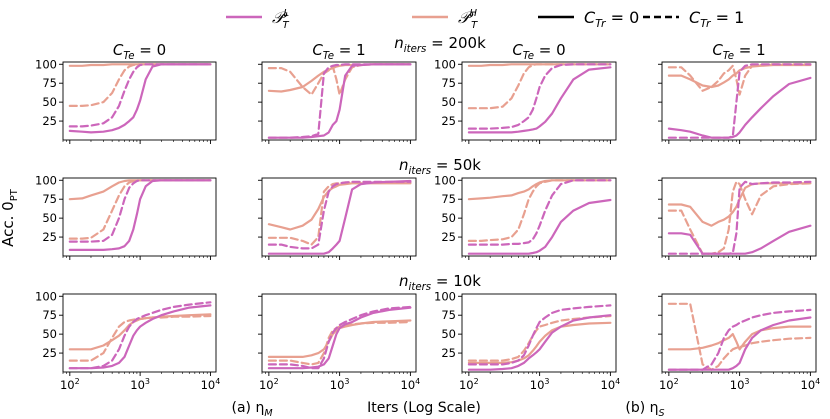 The width and height of the screenshot is (830, 419). Describe the element at coordinates (445, 19) in the screenshot. I see `legend-item: 𝒫H T` at that location.